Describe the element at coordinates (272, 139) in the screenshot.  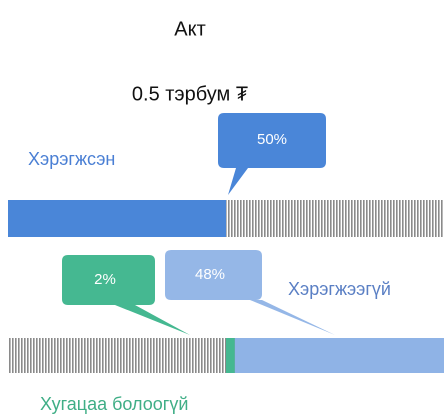
I see `callout-text: 50%` at that location.